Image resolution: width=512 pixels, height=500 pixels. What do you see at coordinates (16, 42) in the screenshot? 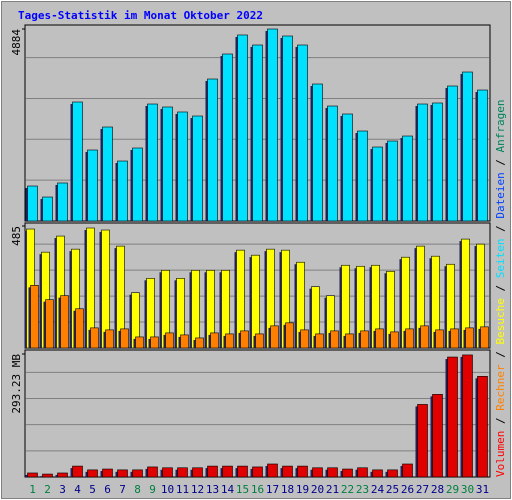
I see `y-tick-label: 4884` at bounding box center [16, 42].